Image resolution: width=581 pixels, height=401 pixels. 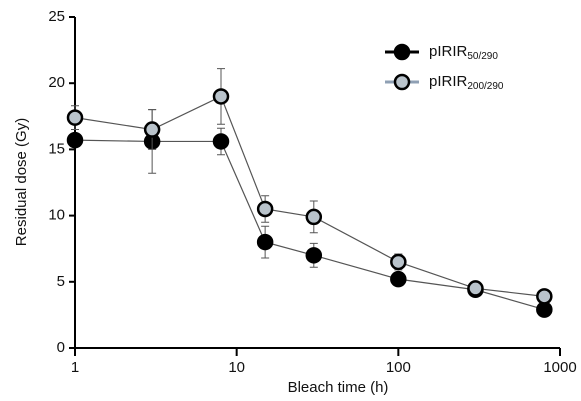 I want to click on legend-label: pIRIR200/290, so click(x=466, y=82).